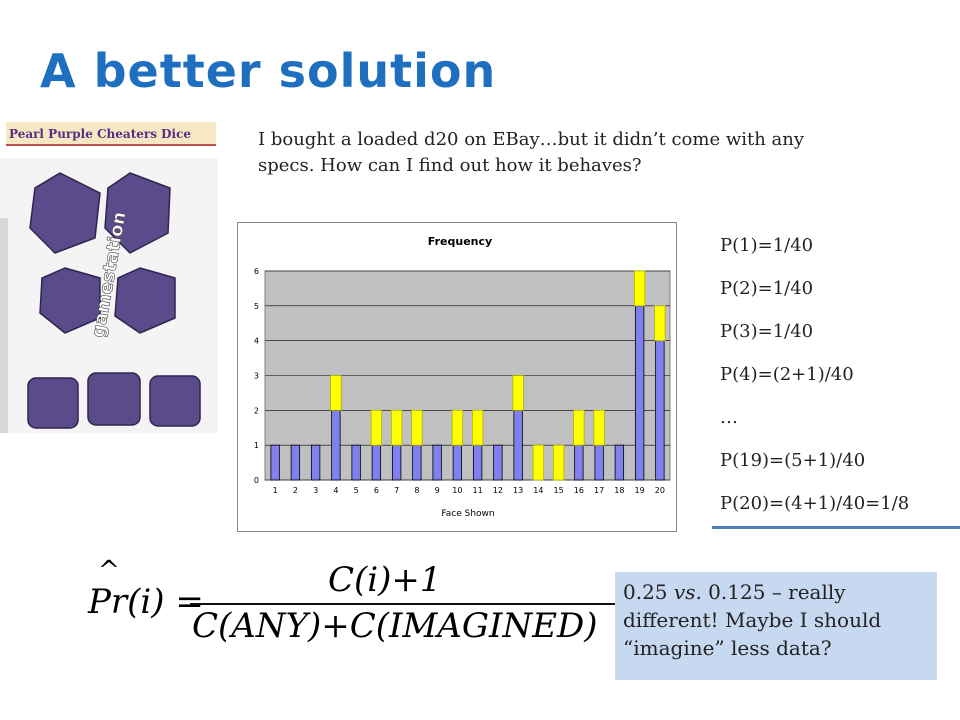 The image size is (960, 720). What do you see at coordinates (457, 490) in the screenshot?
I see `x-tick-label: 10` at bounding box center [457, 490].